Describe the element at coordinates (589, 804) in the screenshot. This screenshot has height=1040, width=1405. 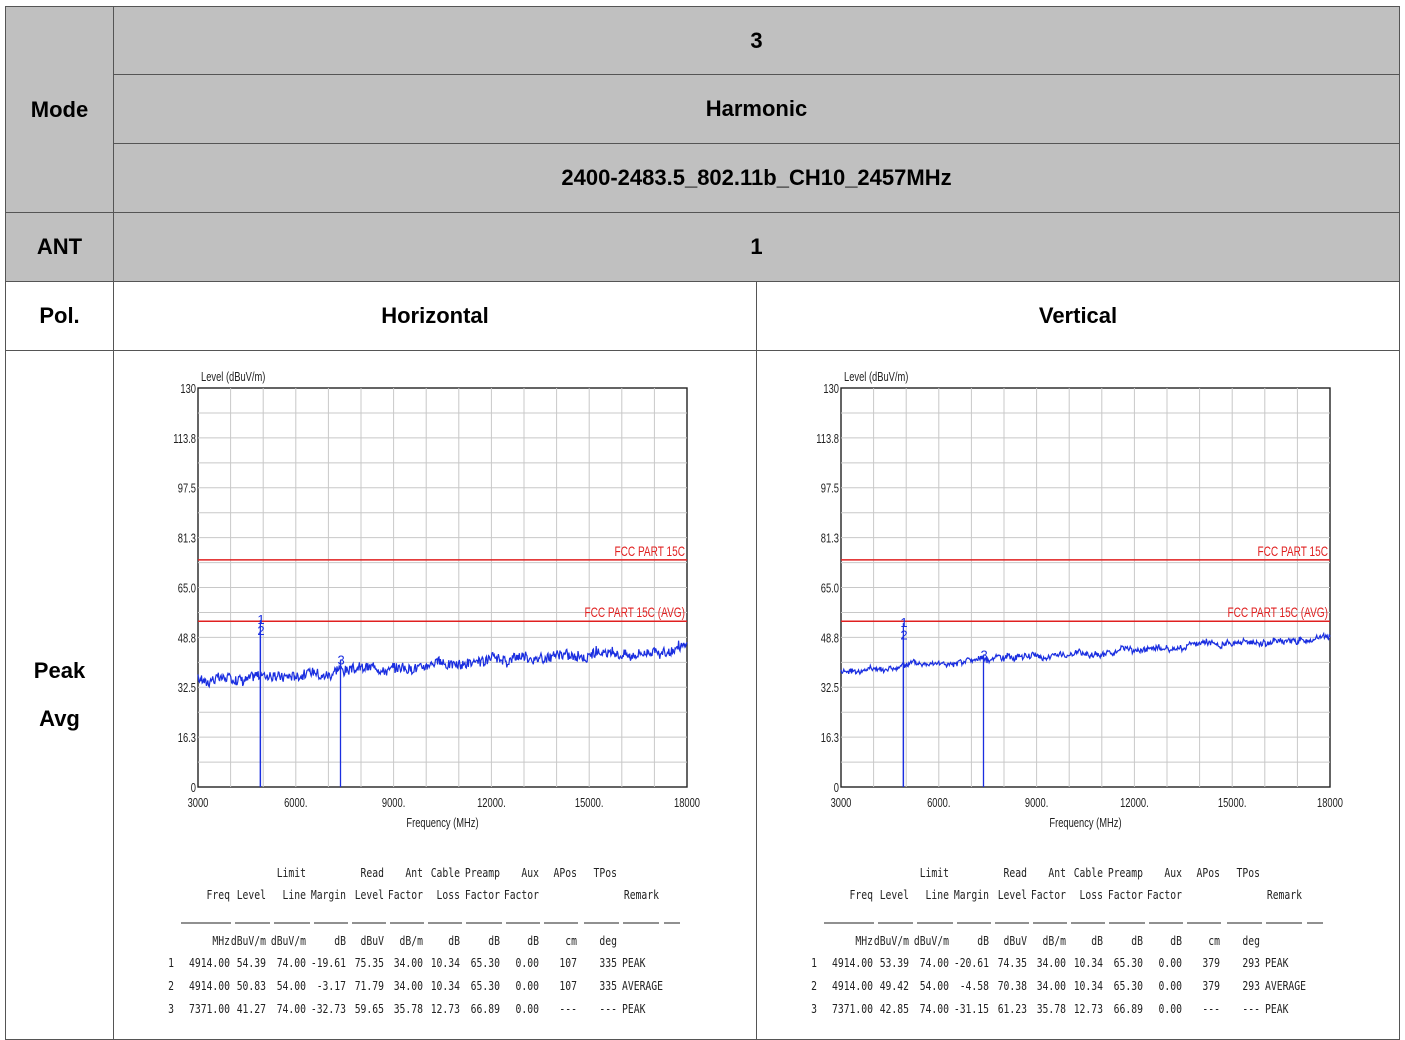
I see `x-tick-label: 15000.` at that location.